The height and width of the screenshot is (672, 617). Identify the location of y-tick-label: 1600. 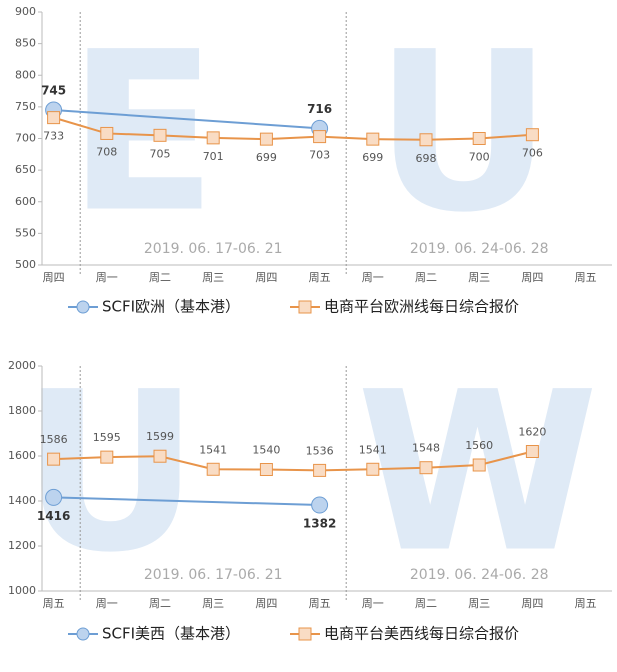
(22, 455).